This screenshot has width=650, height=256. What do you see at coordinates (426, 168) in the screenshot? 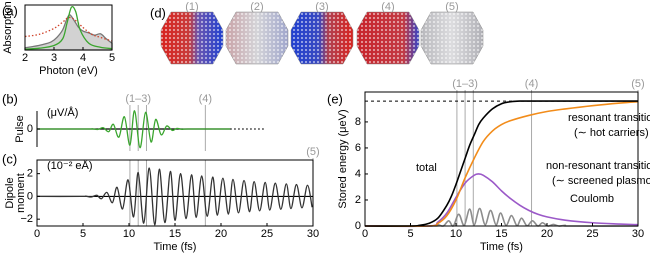
I see `series-label: total` at bounding box center [426, 168].